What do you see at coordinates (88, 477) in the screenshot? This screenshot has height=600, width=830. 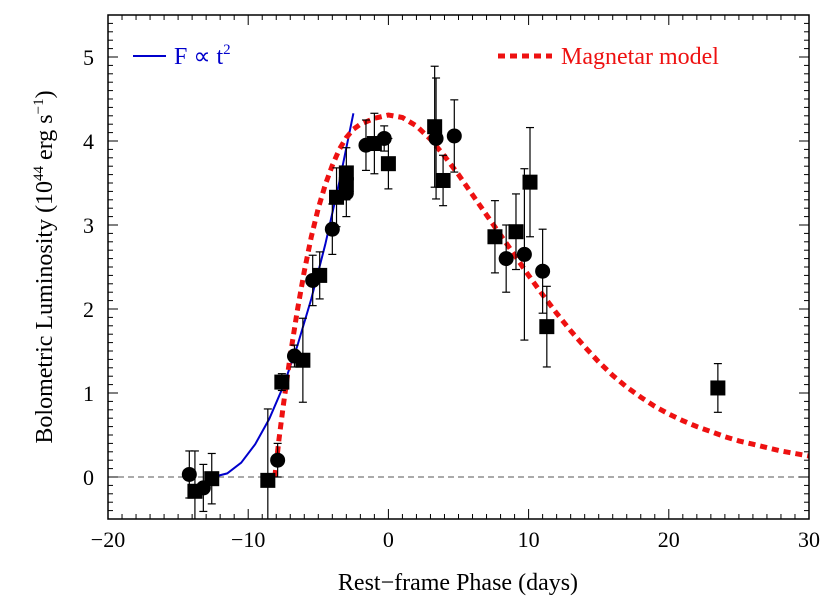 I see `y-tick-label: 0` at bounding box center [88, 477].